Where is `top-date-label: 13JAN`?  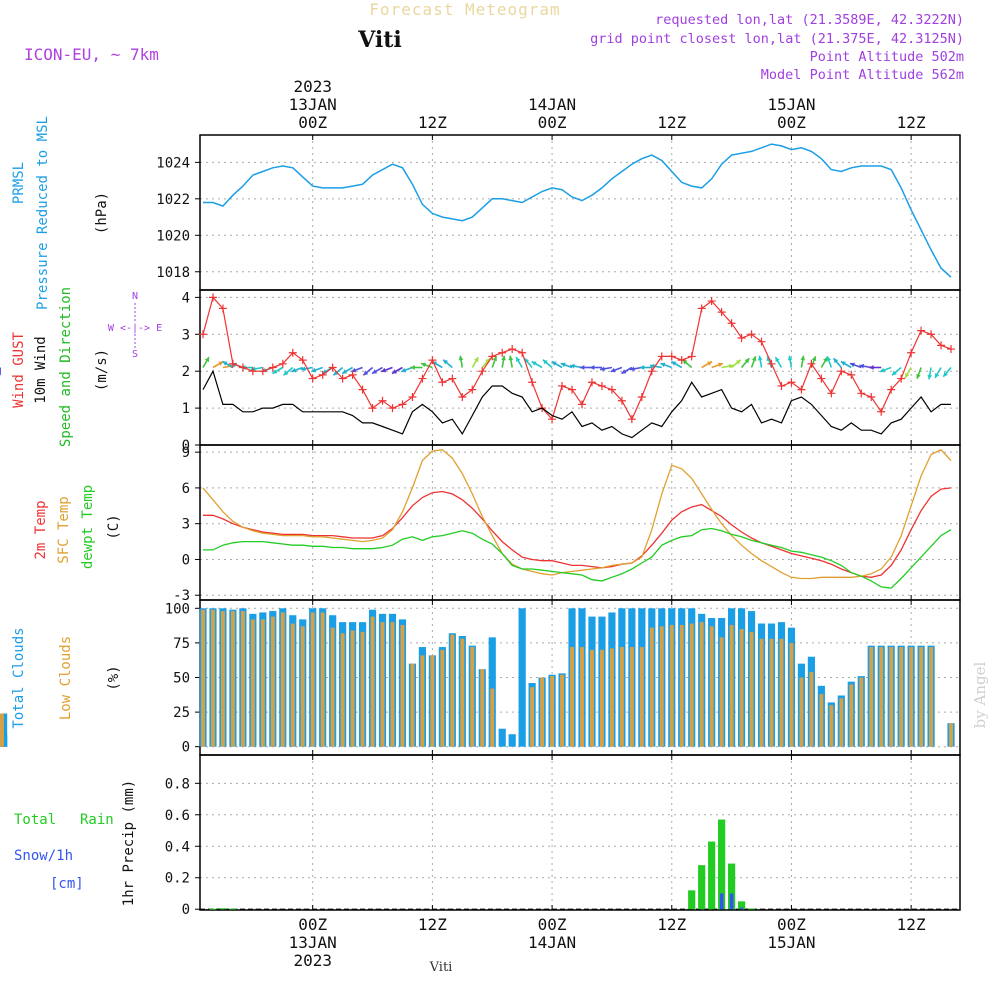 top-date-label: 13JAN is located at coordinates (313, 104).